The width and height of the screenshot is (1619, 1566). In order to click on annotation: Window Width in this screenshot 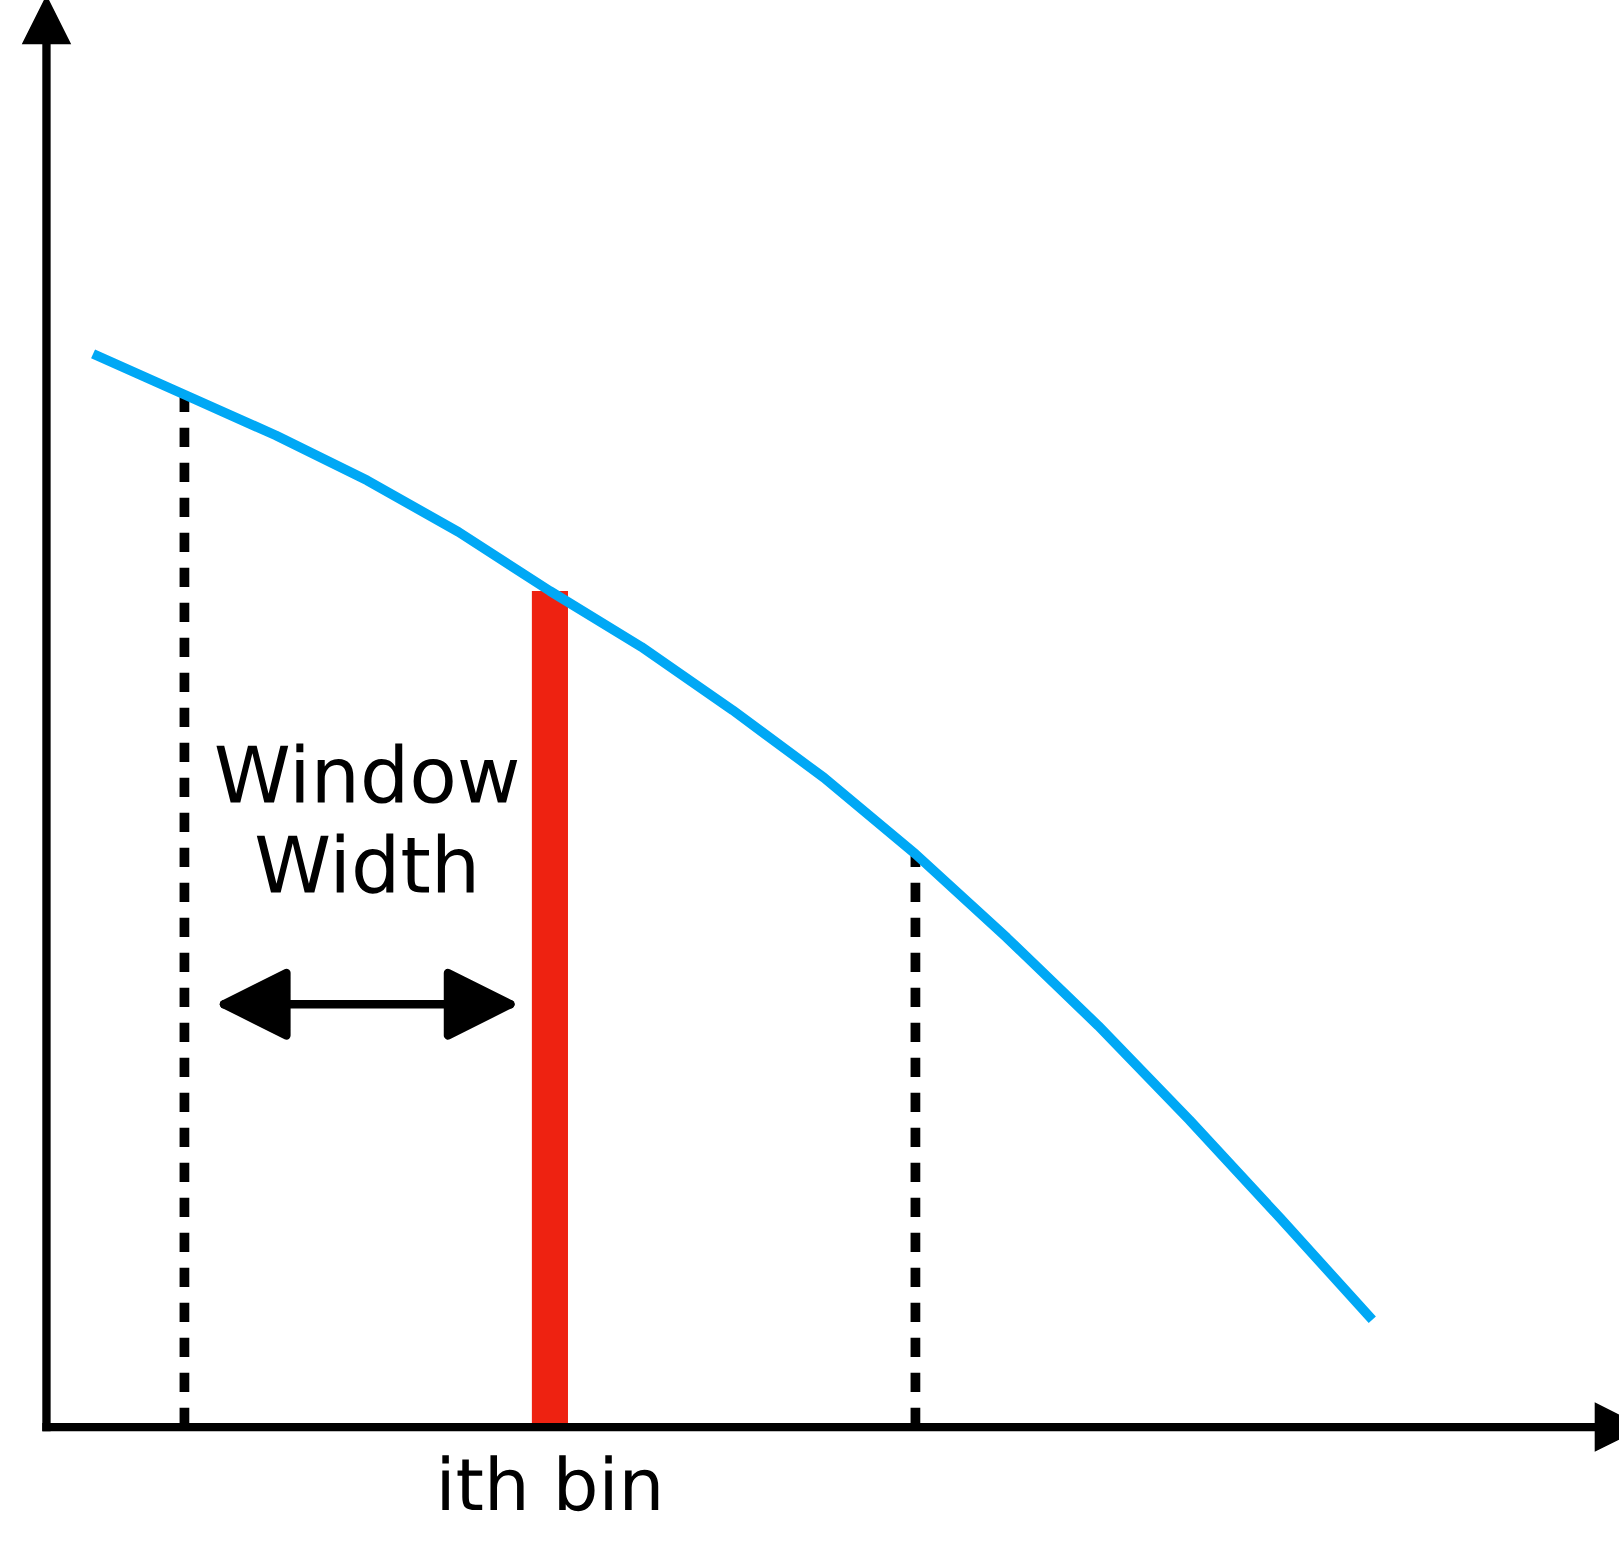, I will do `click(367, 818)`.